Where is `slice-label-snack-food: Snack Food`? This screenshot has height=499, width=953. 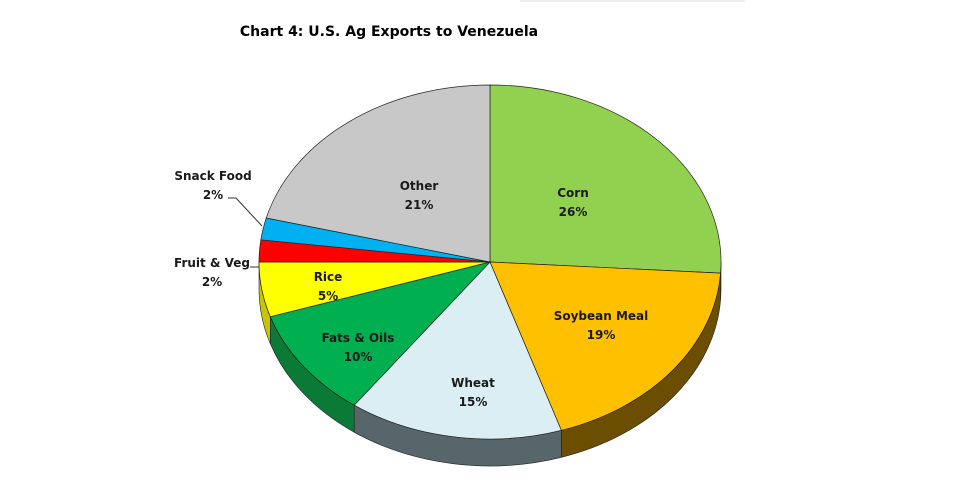
slice-label-snack-food: Snack Food is located at coordinates (212, 176).